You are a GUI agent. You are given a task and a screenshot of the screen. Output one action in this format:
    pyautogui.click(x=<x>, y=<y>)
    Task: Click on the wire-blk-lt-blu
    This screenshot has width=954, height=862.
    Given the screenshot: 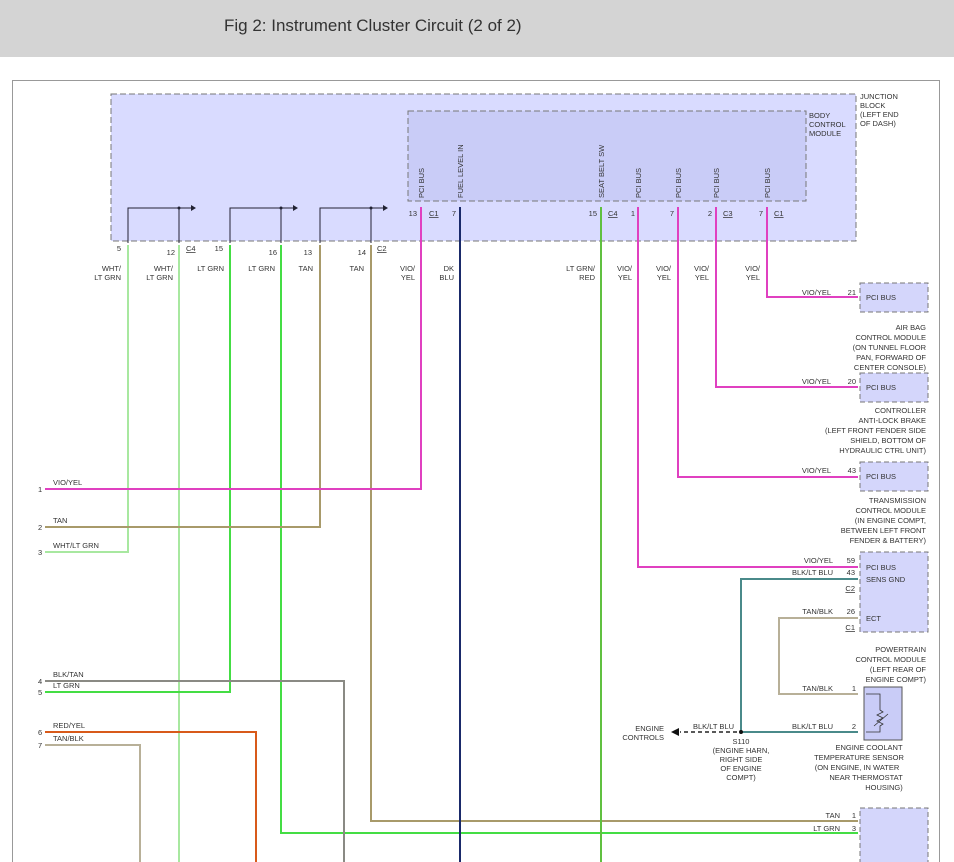 What is the action you would take?
    pyautogui.click(x=799, y=655)
    